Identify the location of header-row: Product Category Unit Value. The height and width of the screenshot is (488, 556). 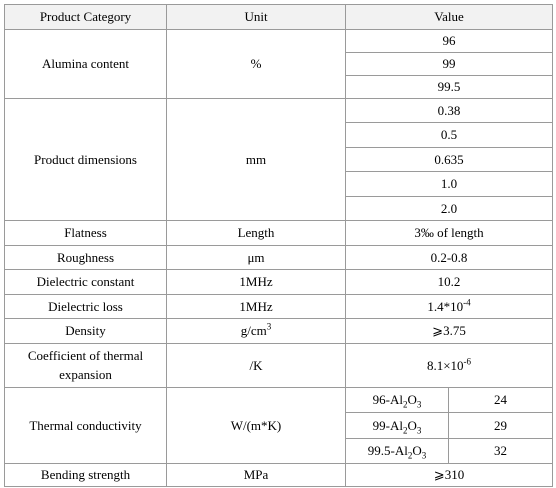
(279, 17).